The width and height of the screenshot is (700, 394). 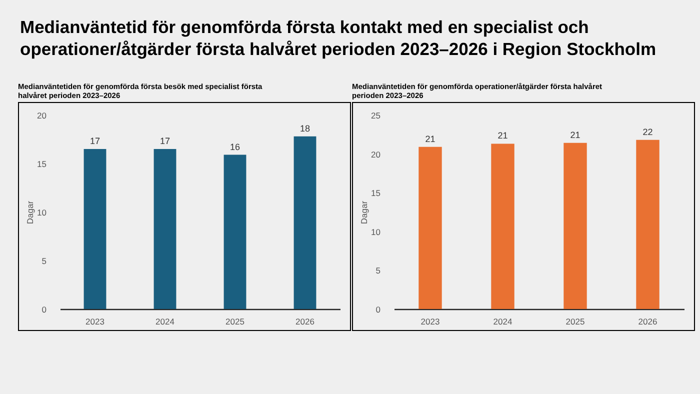 What do you see at coordinates (647, 131) in the screenshot?
I see `data-label: 22` at bounding box center [647, 131].